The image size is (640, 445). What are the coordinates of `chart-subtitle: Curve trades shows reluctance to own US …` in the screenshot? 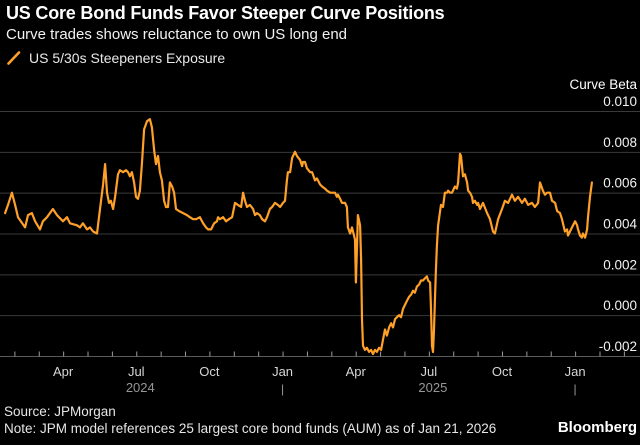 It's located at (177, 34).